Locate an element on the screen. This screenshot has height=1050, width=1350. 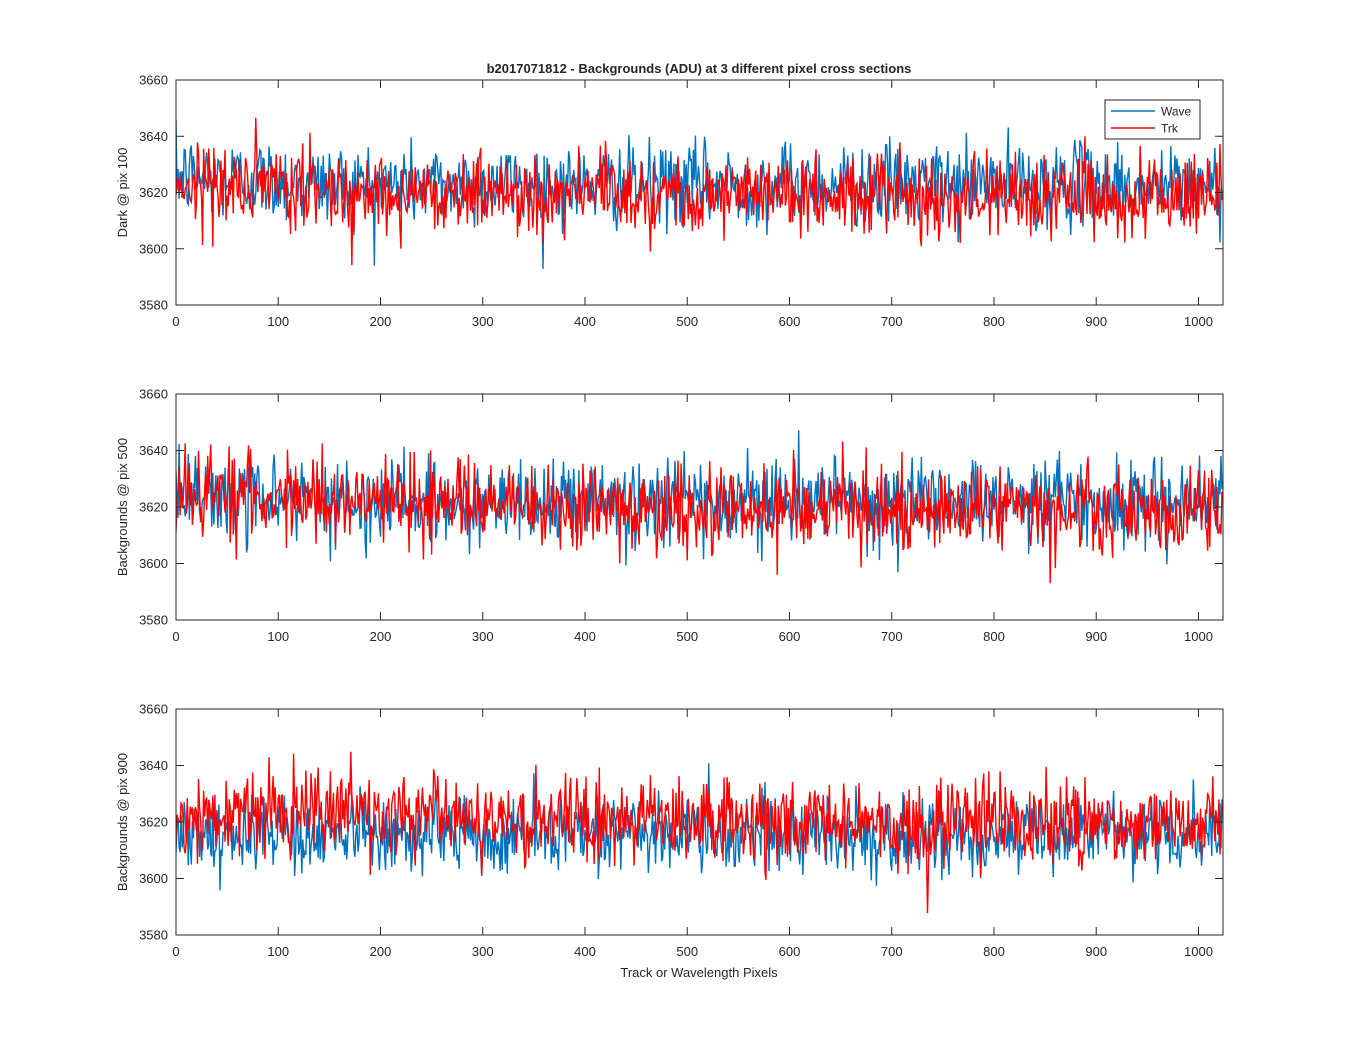
y-axis-label-2: Backgrounds @ pix 500 is located at coordinates (122, 507).